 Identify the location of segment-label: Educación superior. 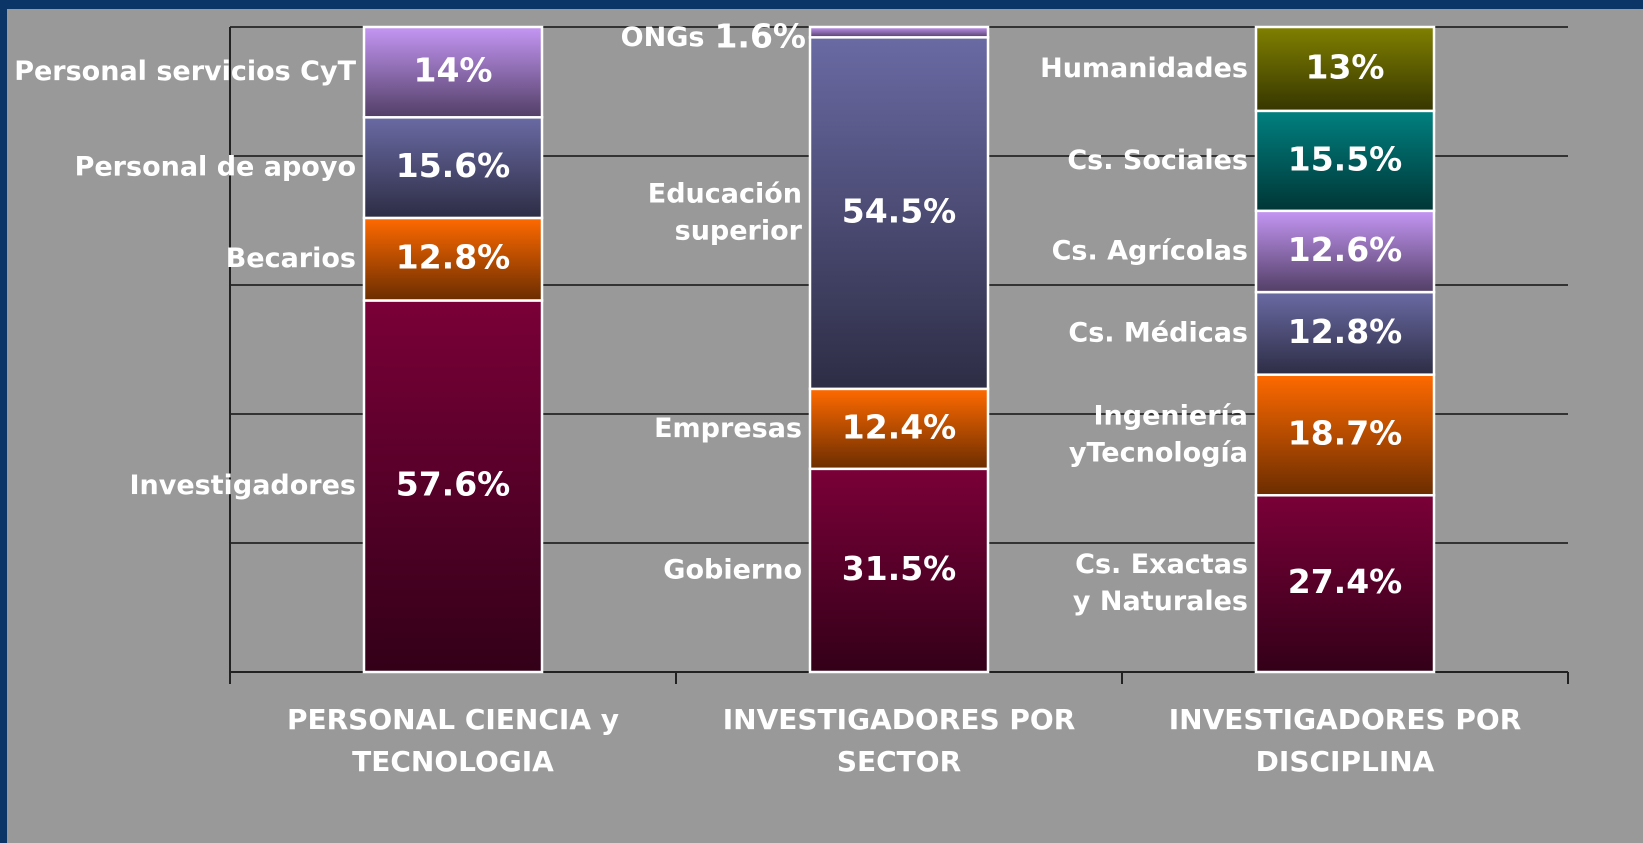
(725, 212).